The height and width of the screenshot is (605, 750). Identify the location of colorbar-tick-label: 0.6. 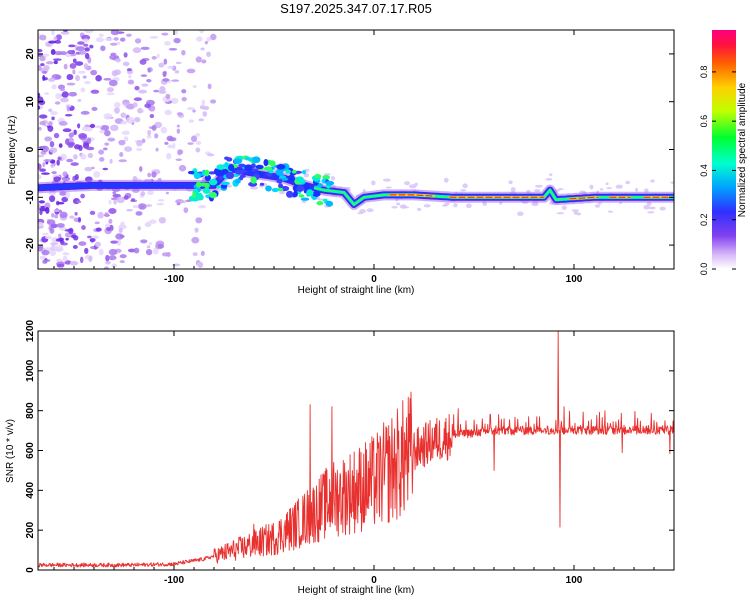
(704, 121).